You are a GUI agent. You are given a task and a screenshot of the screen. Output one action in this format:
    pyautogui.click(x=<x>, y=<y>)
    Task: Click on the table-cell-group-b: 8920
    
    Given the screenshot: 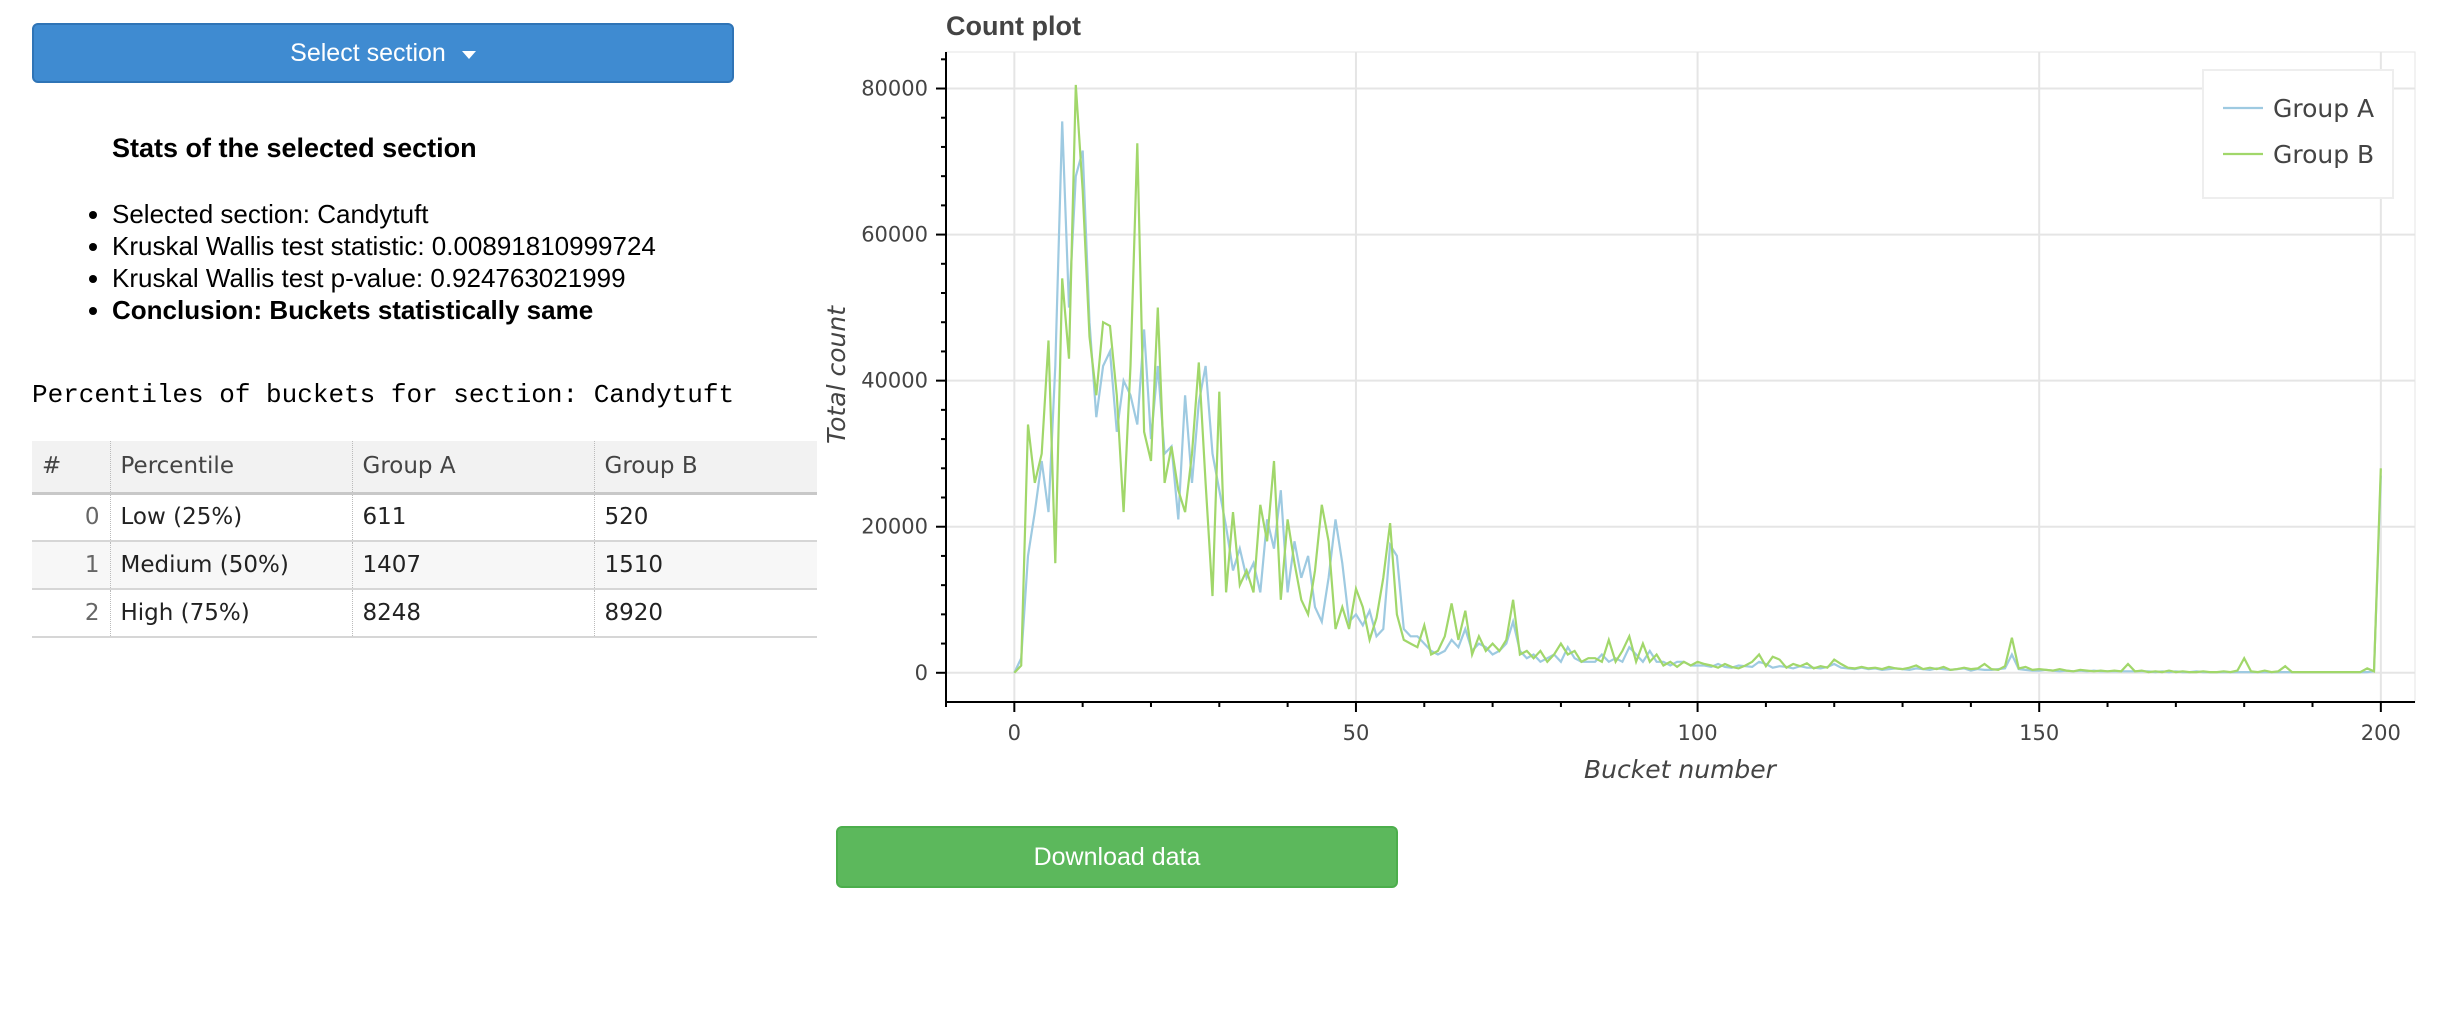 What is the action you would take?
    pyautogui.click(x=705, y=613)
    